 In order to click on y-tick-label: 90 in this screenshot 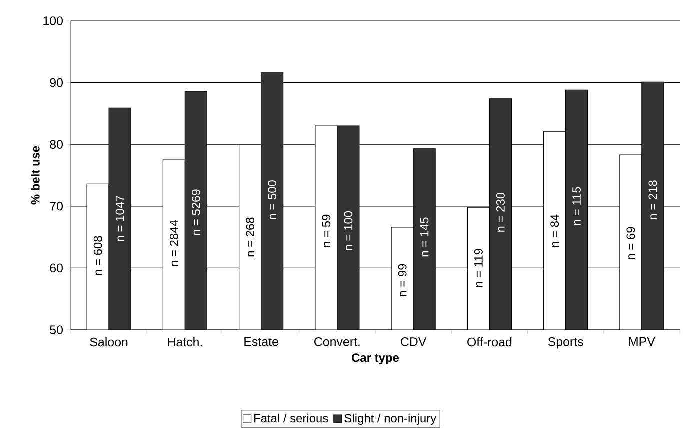, I will do `click(56, 83)`.